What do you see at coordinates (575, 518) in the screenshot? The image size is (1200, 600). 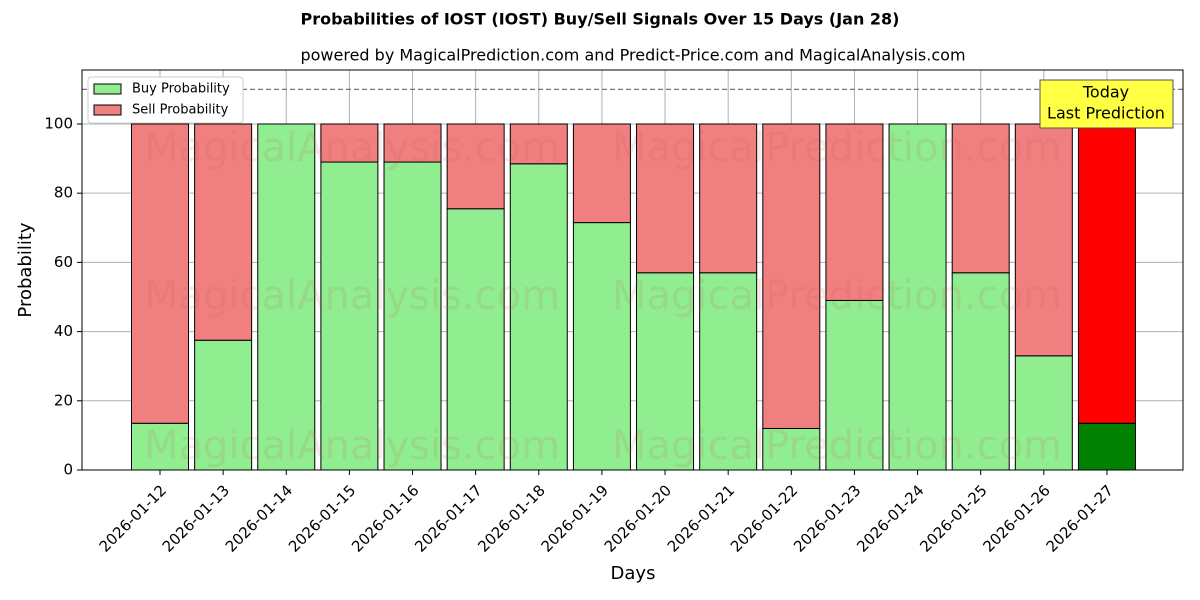 I see `x-tick-label: 2026-01-19` at bounding box center [575, 518].